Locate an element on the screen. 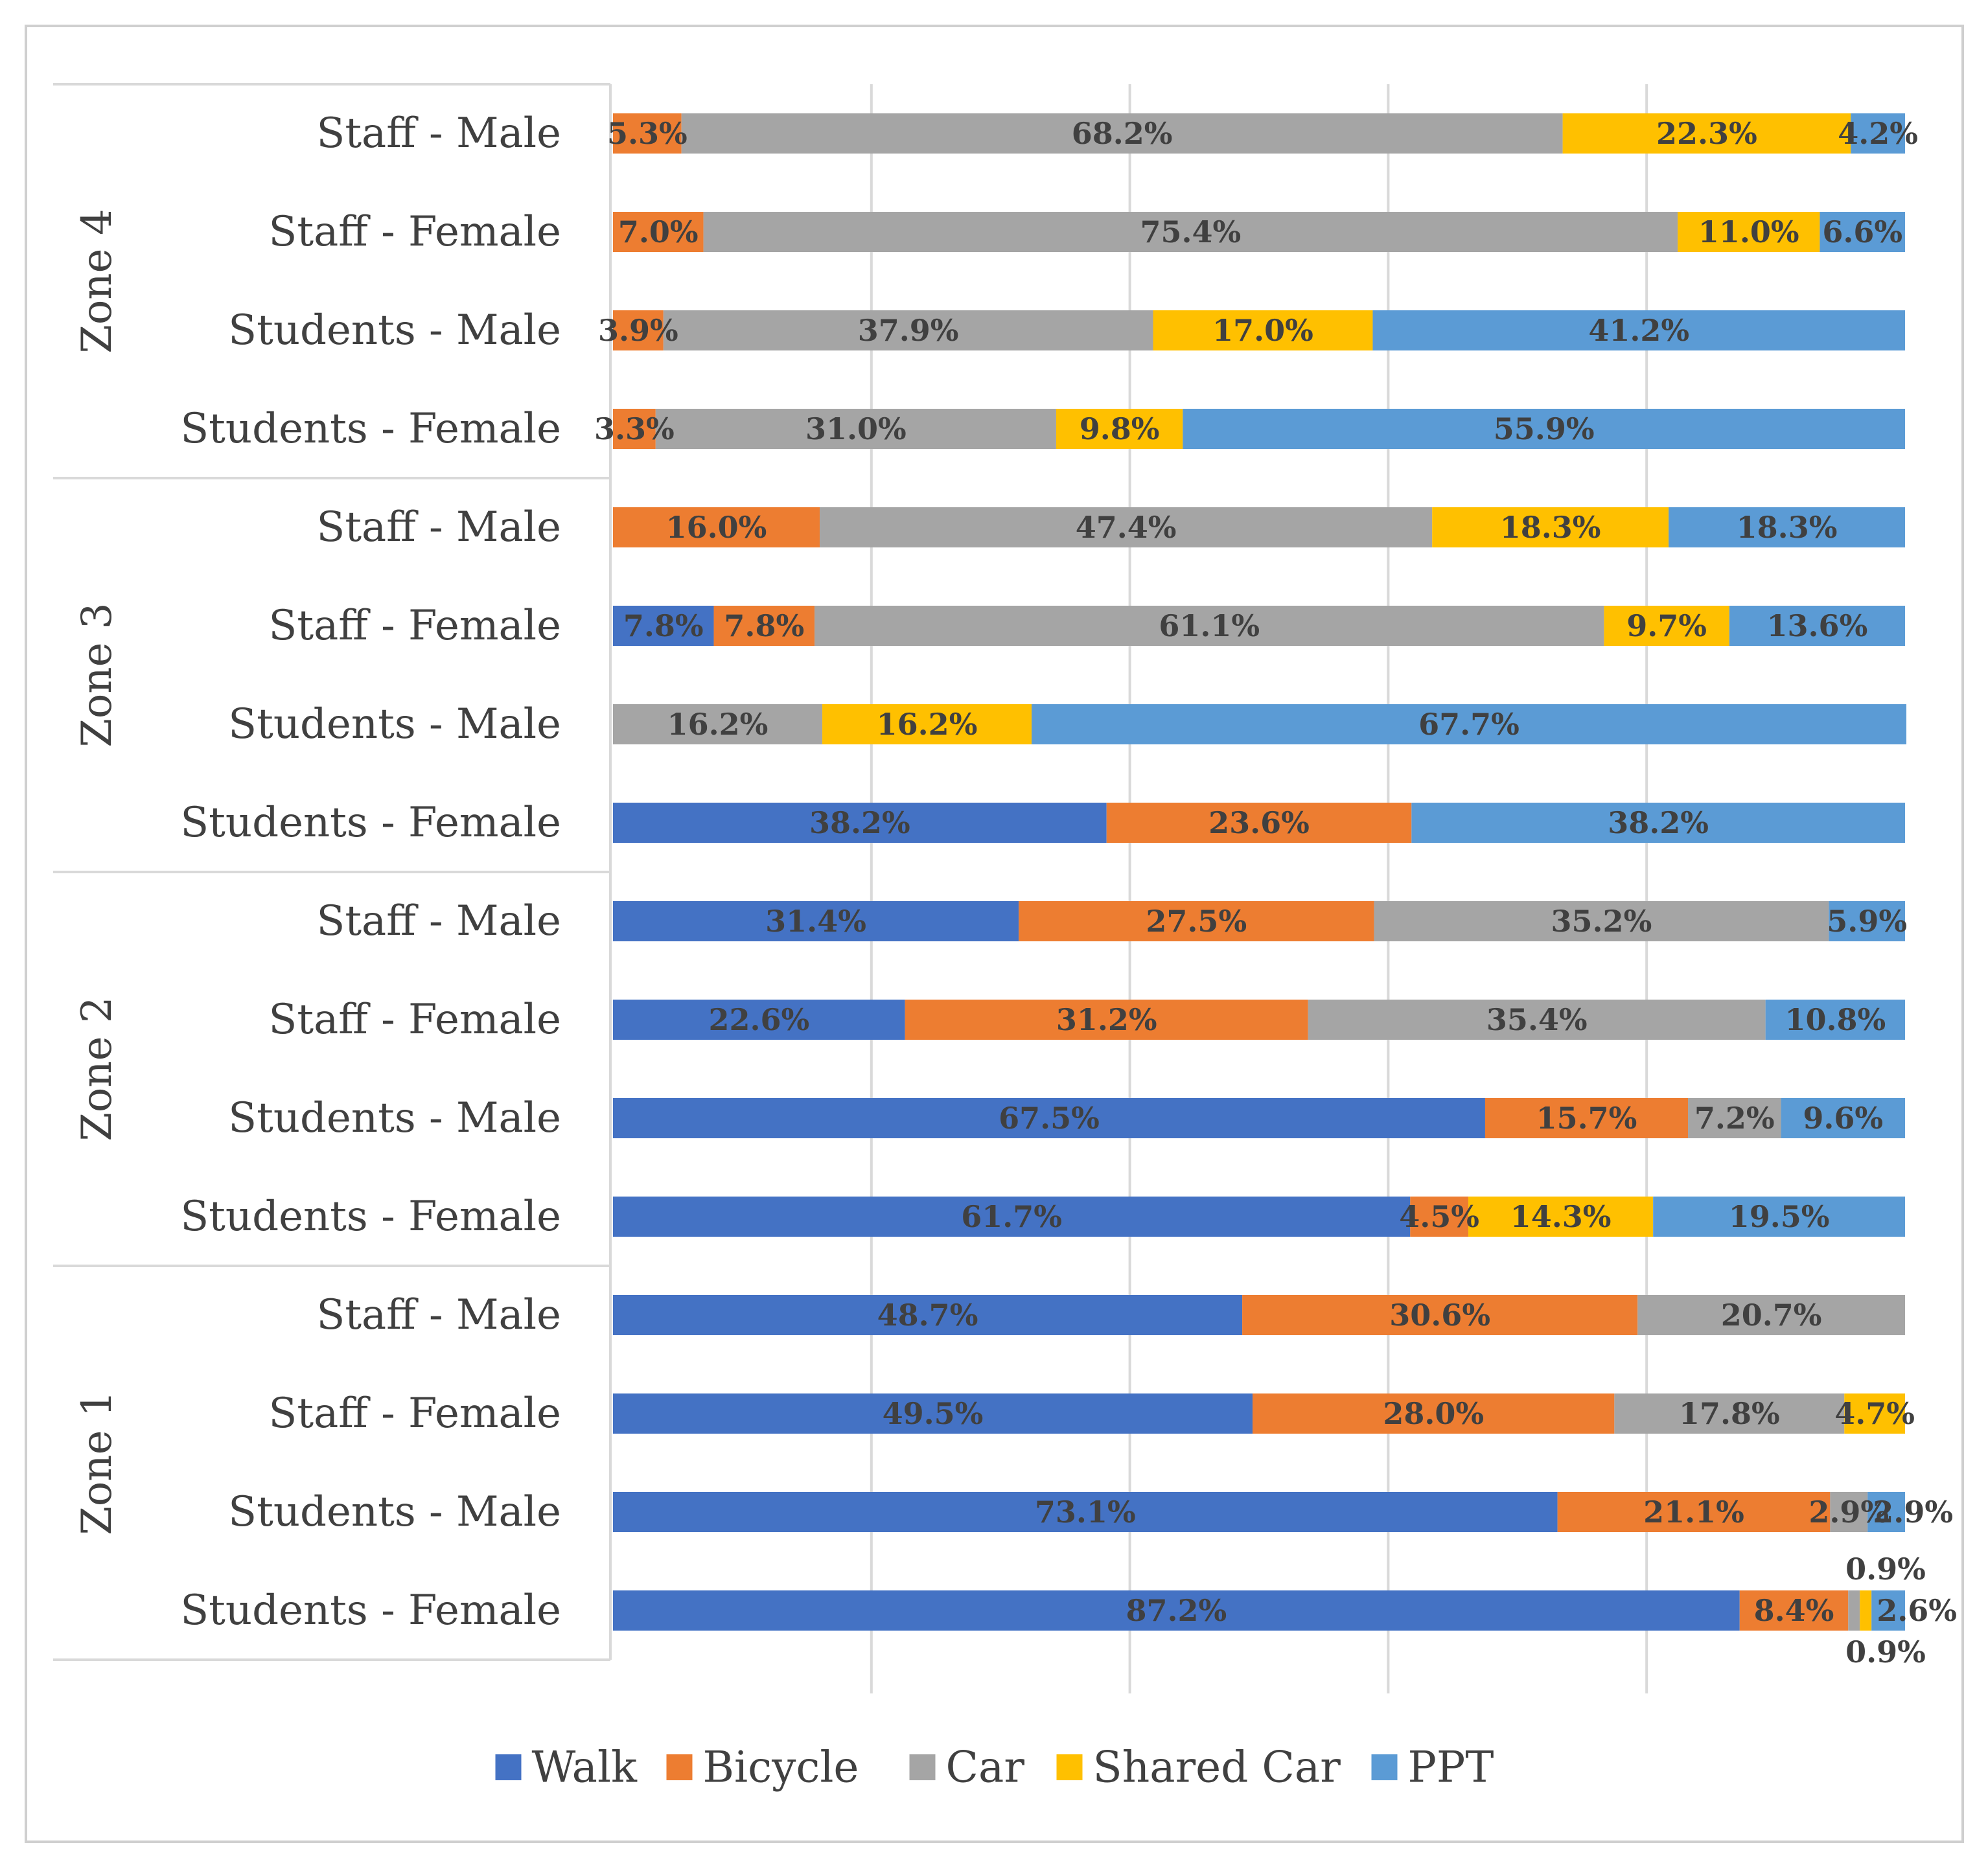  data-label: 2.9% is located at coordinates (1913, 1512).